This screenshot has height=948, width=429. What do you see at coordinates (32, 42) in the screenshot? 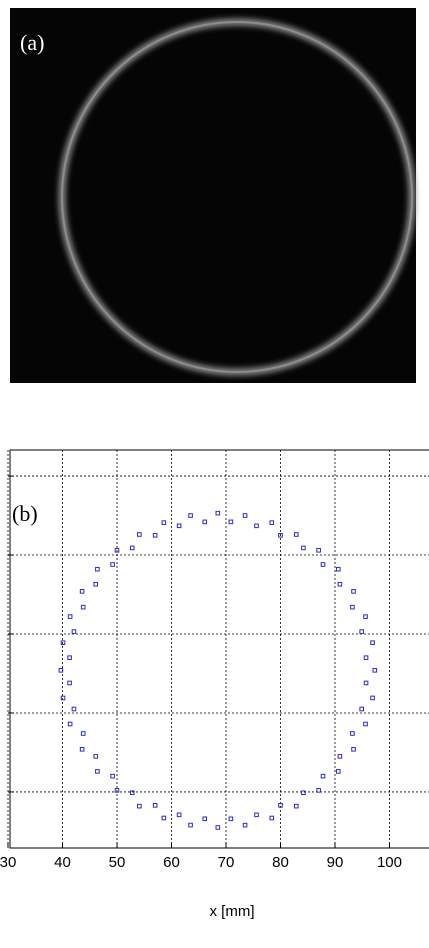
I see `panel-label: (a)` at bounding box center [32, 42].